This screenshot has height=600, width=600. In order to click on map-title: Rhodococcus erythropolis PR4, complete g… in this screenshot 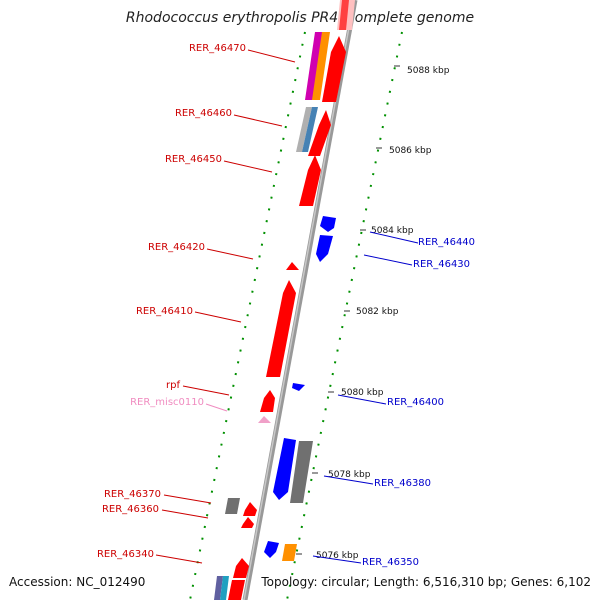, I will do `click(300, 18)`.